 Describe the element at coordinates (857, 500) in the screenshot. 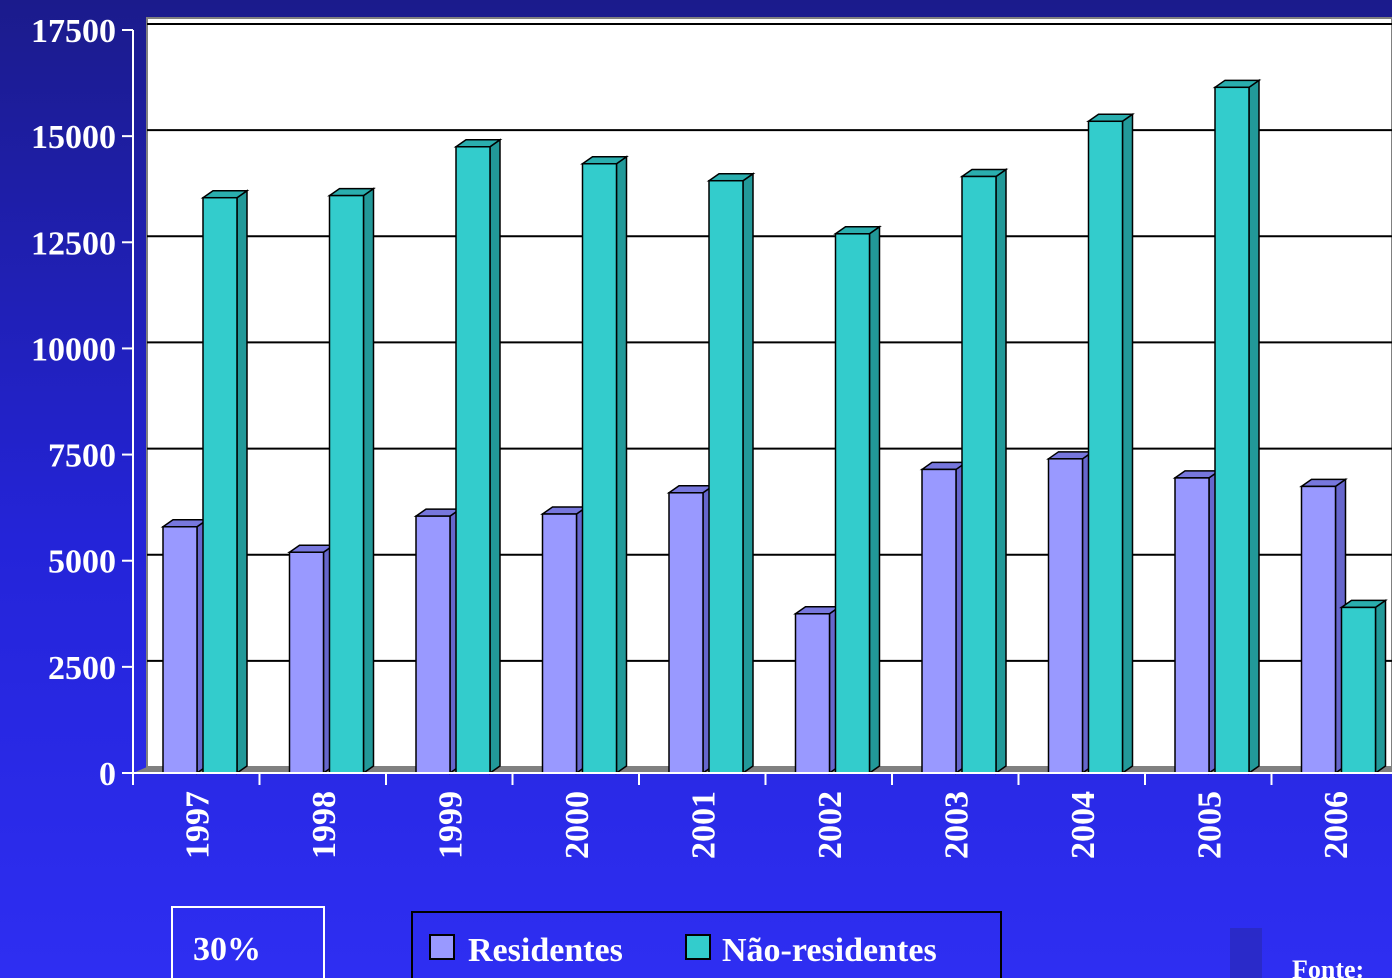

I see `bar-nao-residentes-2002` at that location.